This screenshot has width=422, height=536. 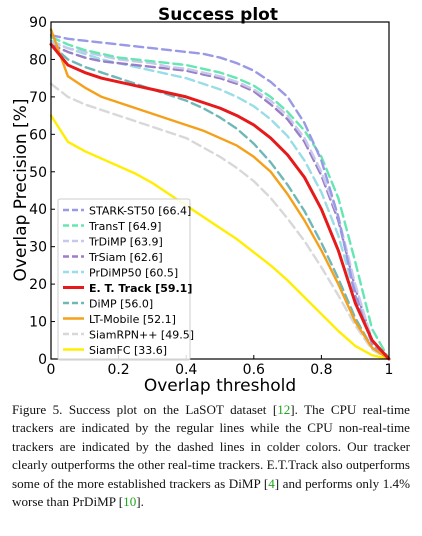 What do you see at coordinates (38, 173) in the screenshot?
I see `y-tick-label: 50` at bounding box center [38, 173].